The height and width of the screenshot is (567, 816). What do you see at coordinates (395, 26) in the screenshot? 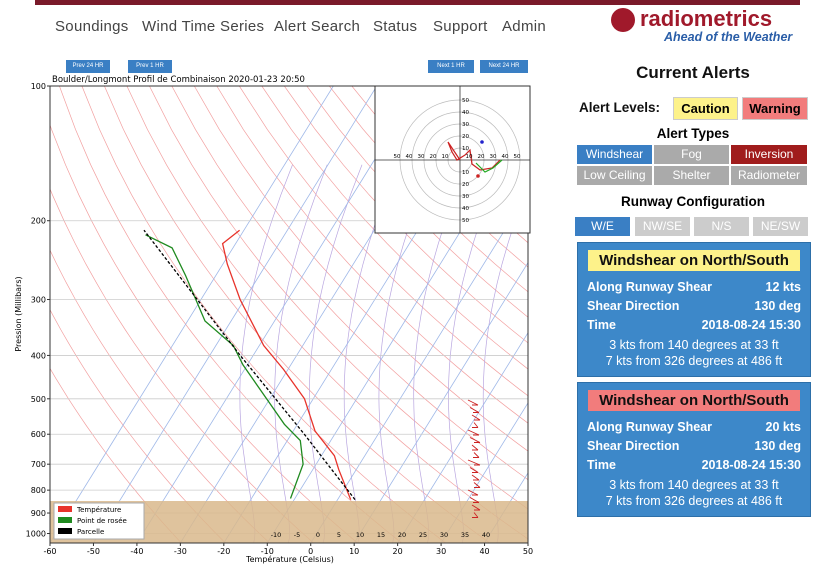
I see `nav-link: Status` at bounding box center [395, 26].